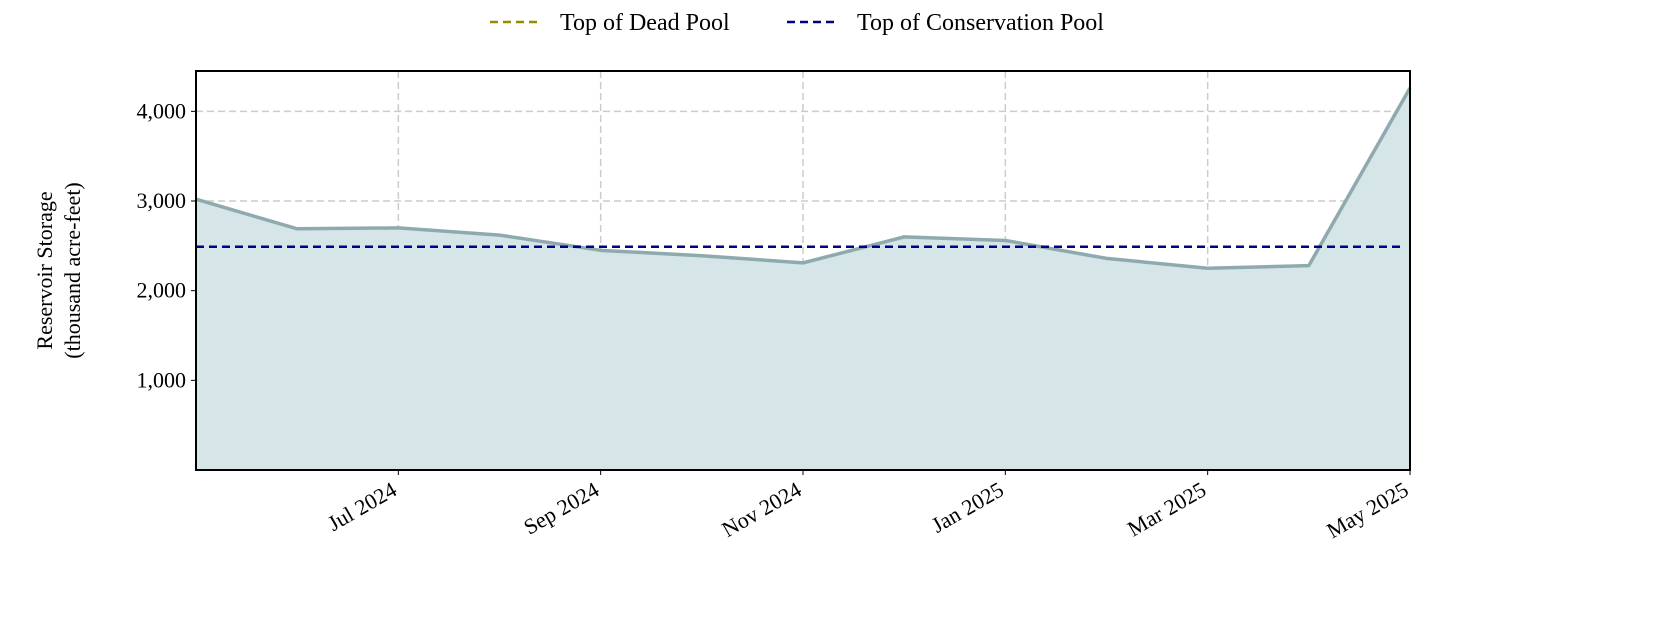 The image size is (1680, 630). What do you see at coordinates (1367, 510) in the screenshot?
I see `x-tick-label: May 2025` at bounding box center [1367, 510].